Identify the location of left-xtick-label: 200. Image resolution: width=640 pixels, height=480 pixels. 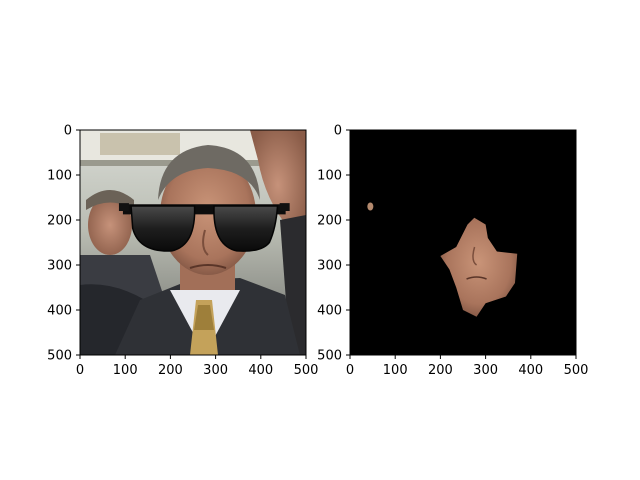
(170, 370).